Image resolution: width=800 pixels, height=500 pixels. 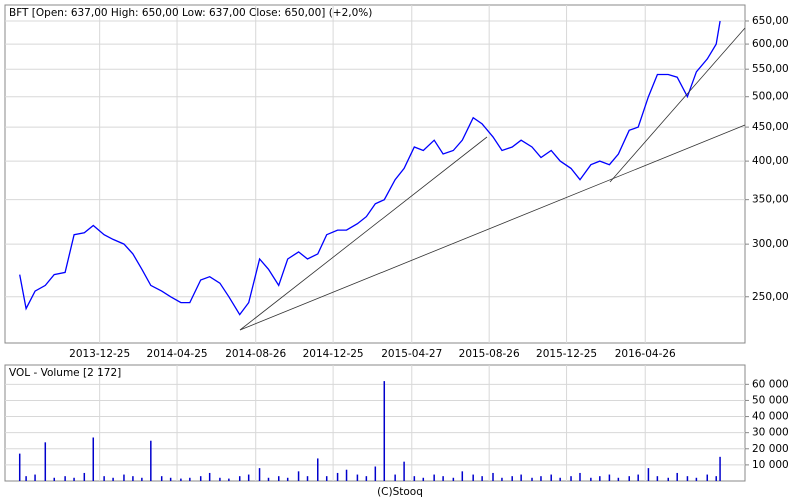 I want to click on volume-title: VOL - Volume [2 172], so click(x=65, y=373).